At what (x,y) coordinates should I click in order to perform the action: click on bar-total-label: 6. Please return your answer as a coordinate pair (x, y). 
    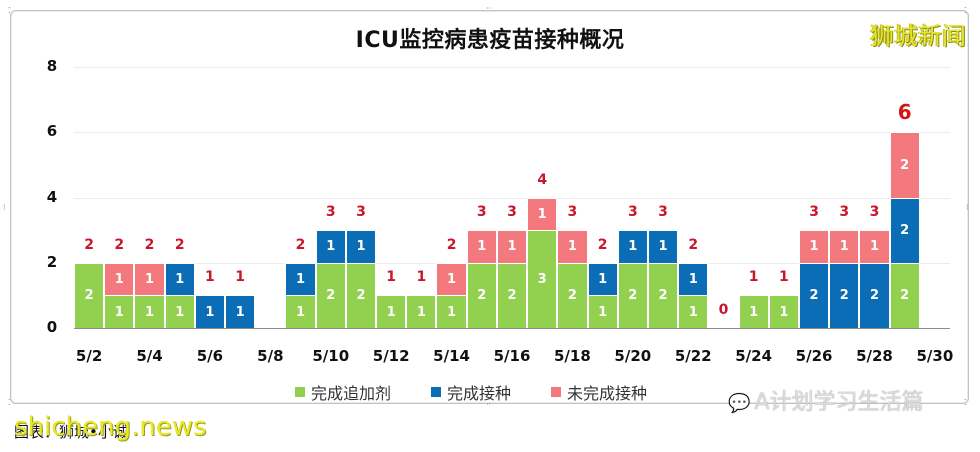
    Looking at the image, I should click on (904, 112).